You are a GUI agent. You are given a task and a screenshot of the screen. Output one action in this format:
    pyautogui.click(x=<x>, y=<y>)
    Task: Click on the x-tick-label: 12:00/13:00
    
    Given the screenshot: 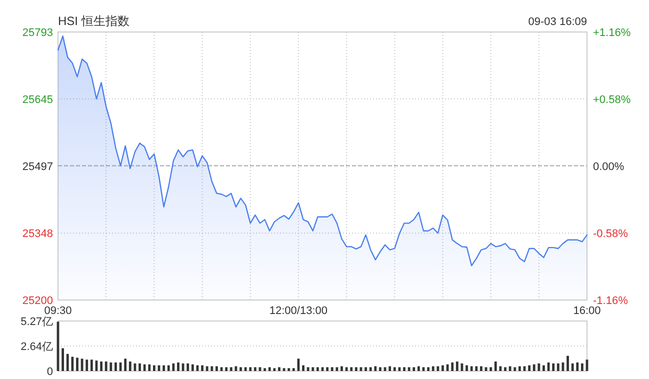 What is the action you would take?
    pyautogui.click(x=298, y=311)
    